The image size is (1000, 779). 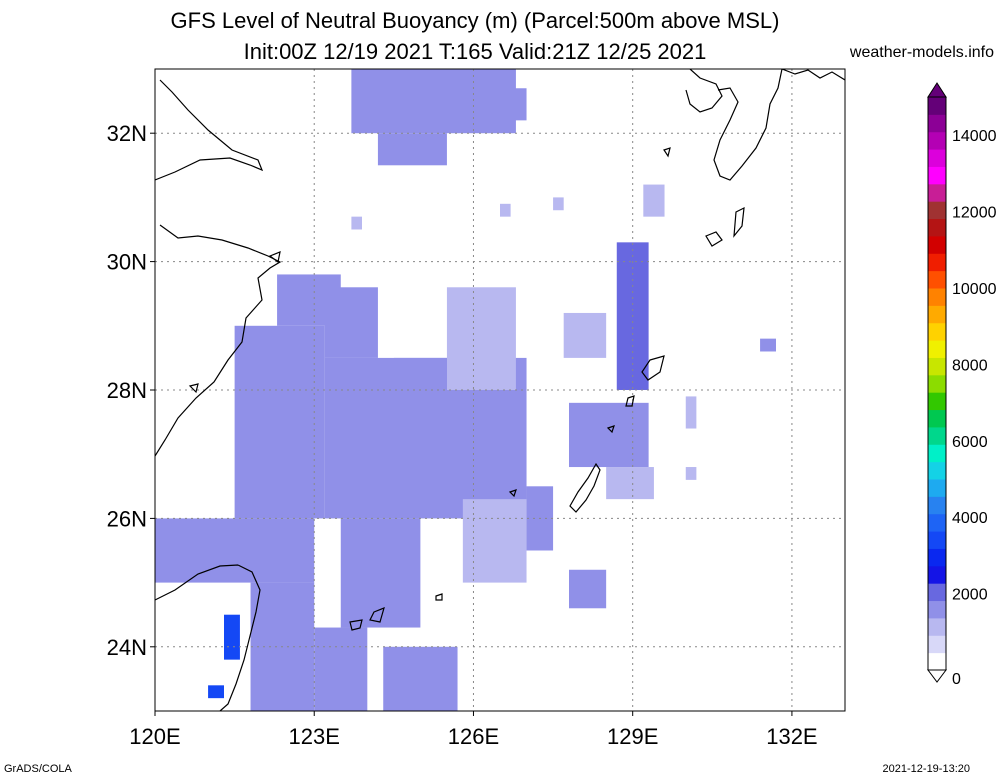 What do you see at coordinates (274, 257) in the screenshot?
I see `islet-6-coastline` at bounding box center [274, 257].